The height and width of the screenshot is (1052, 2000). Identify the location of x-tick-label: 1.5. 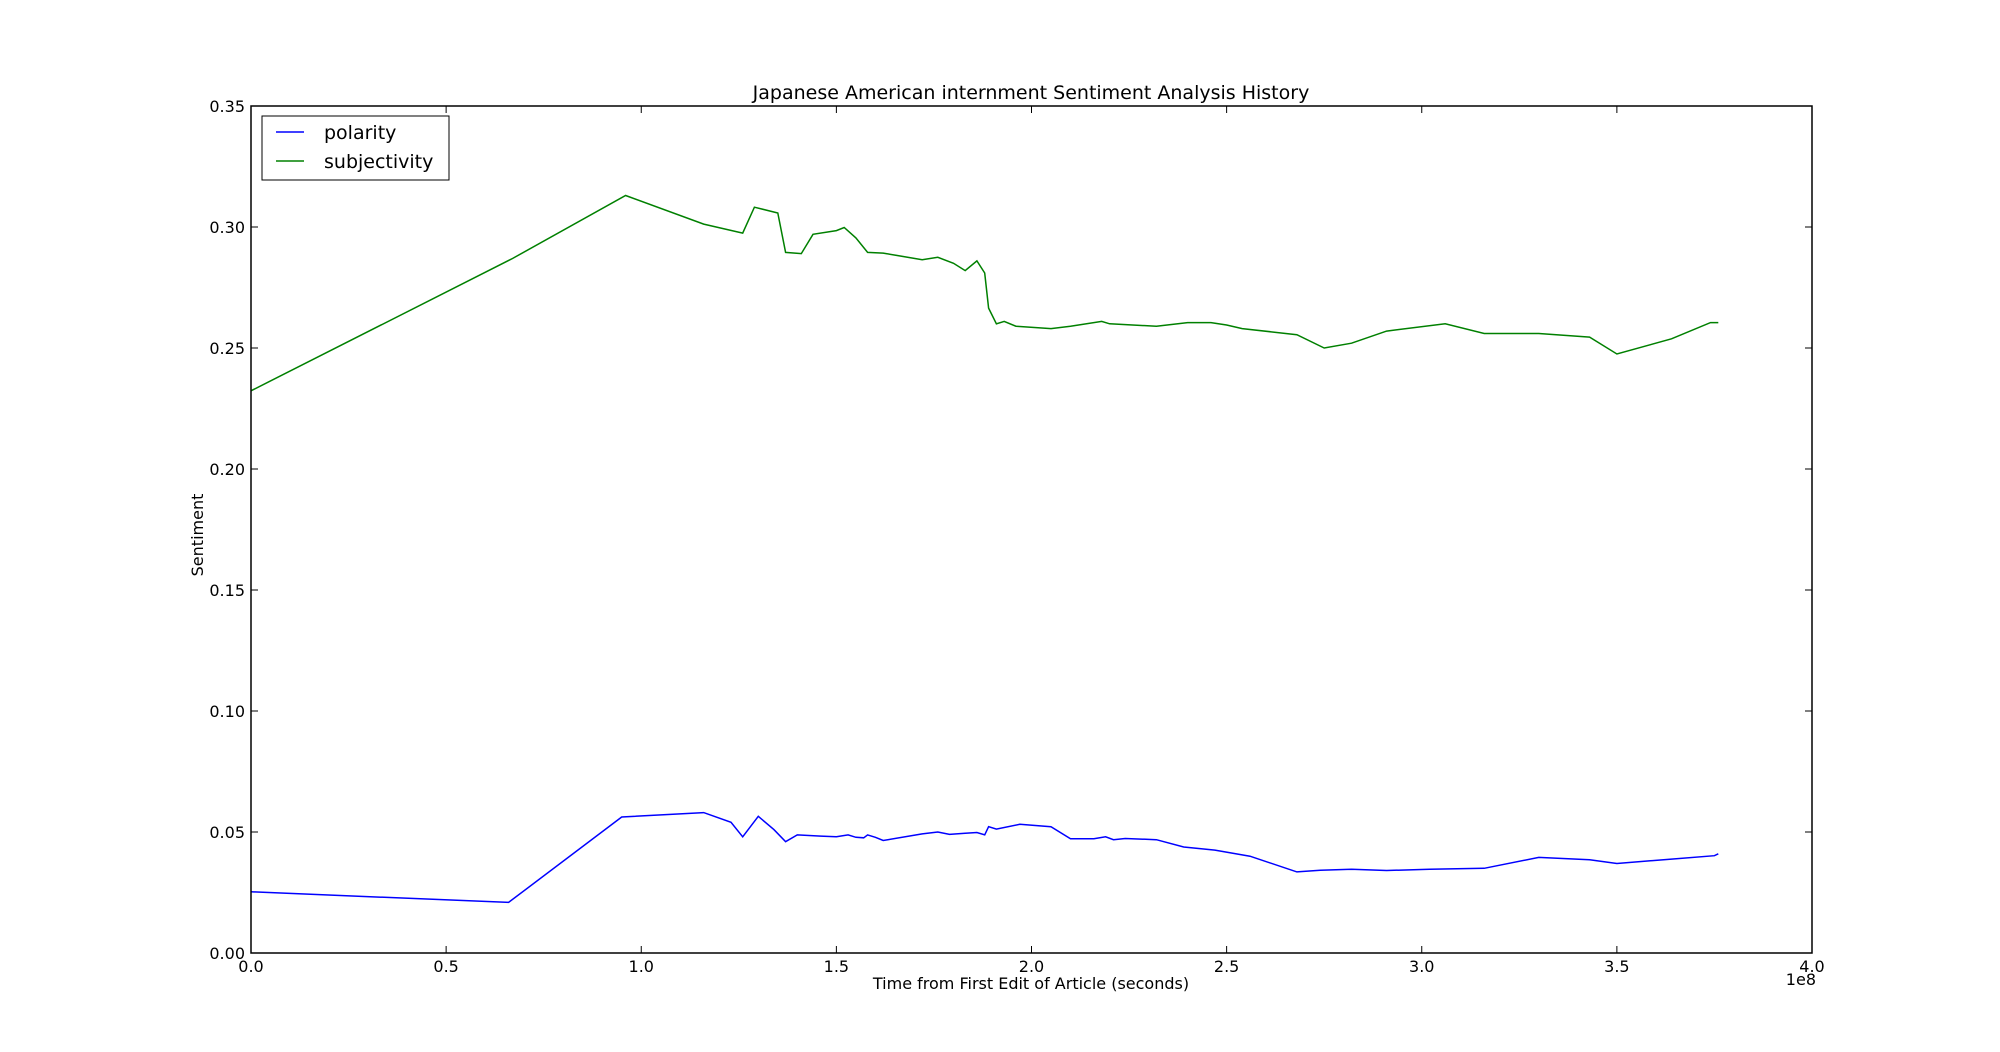
(836, 966).